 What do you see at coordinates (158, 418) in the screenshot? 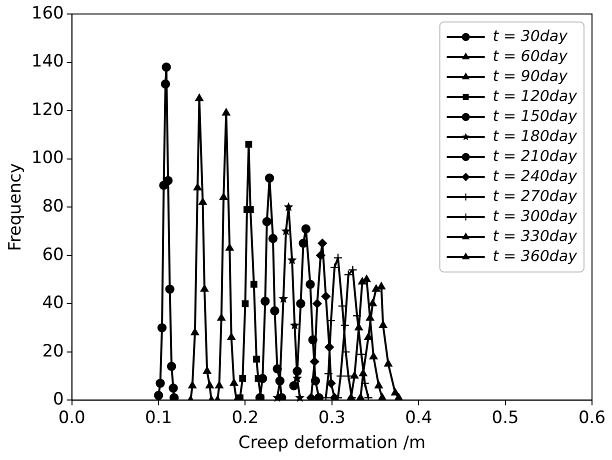
I see `x-tick-label: 0.1` at bounding box center [158, 418].